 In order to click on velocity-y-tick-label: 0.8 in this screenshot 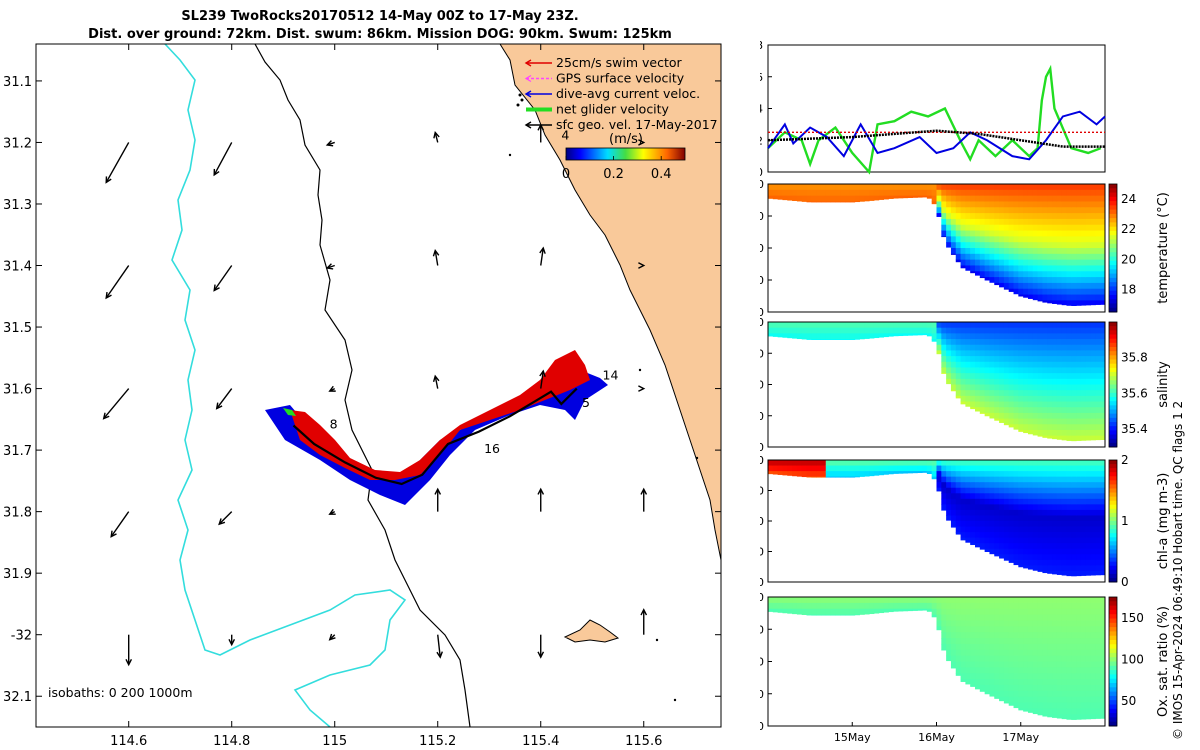, I will do `click(761, 45)`.